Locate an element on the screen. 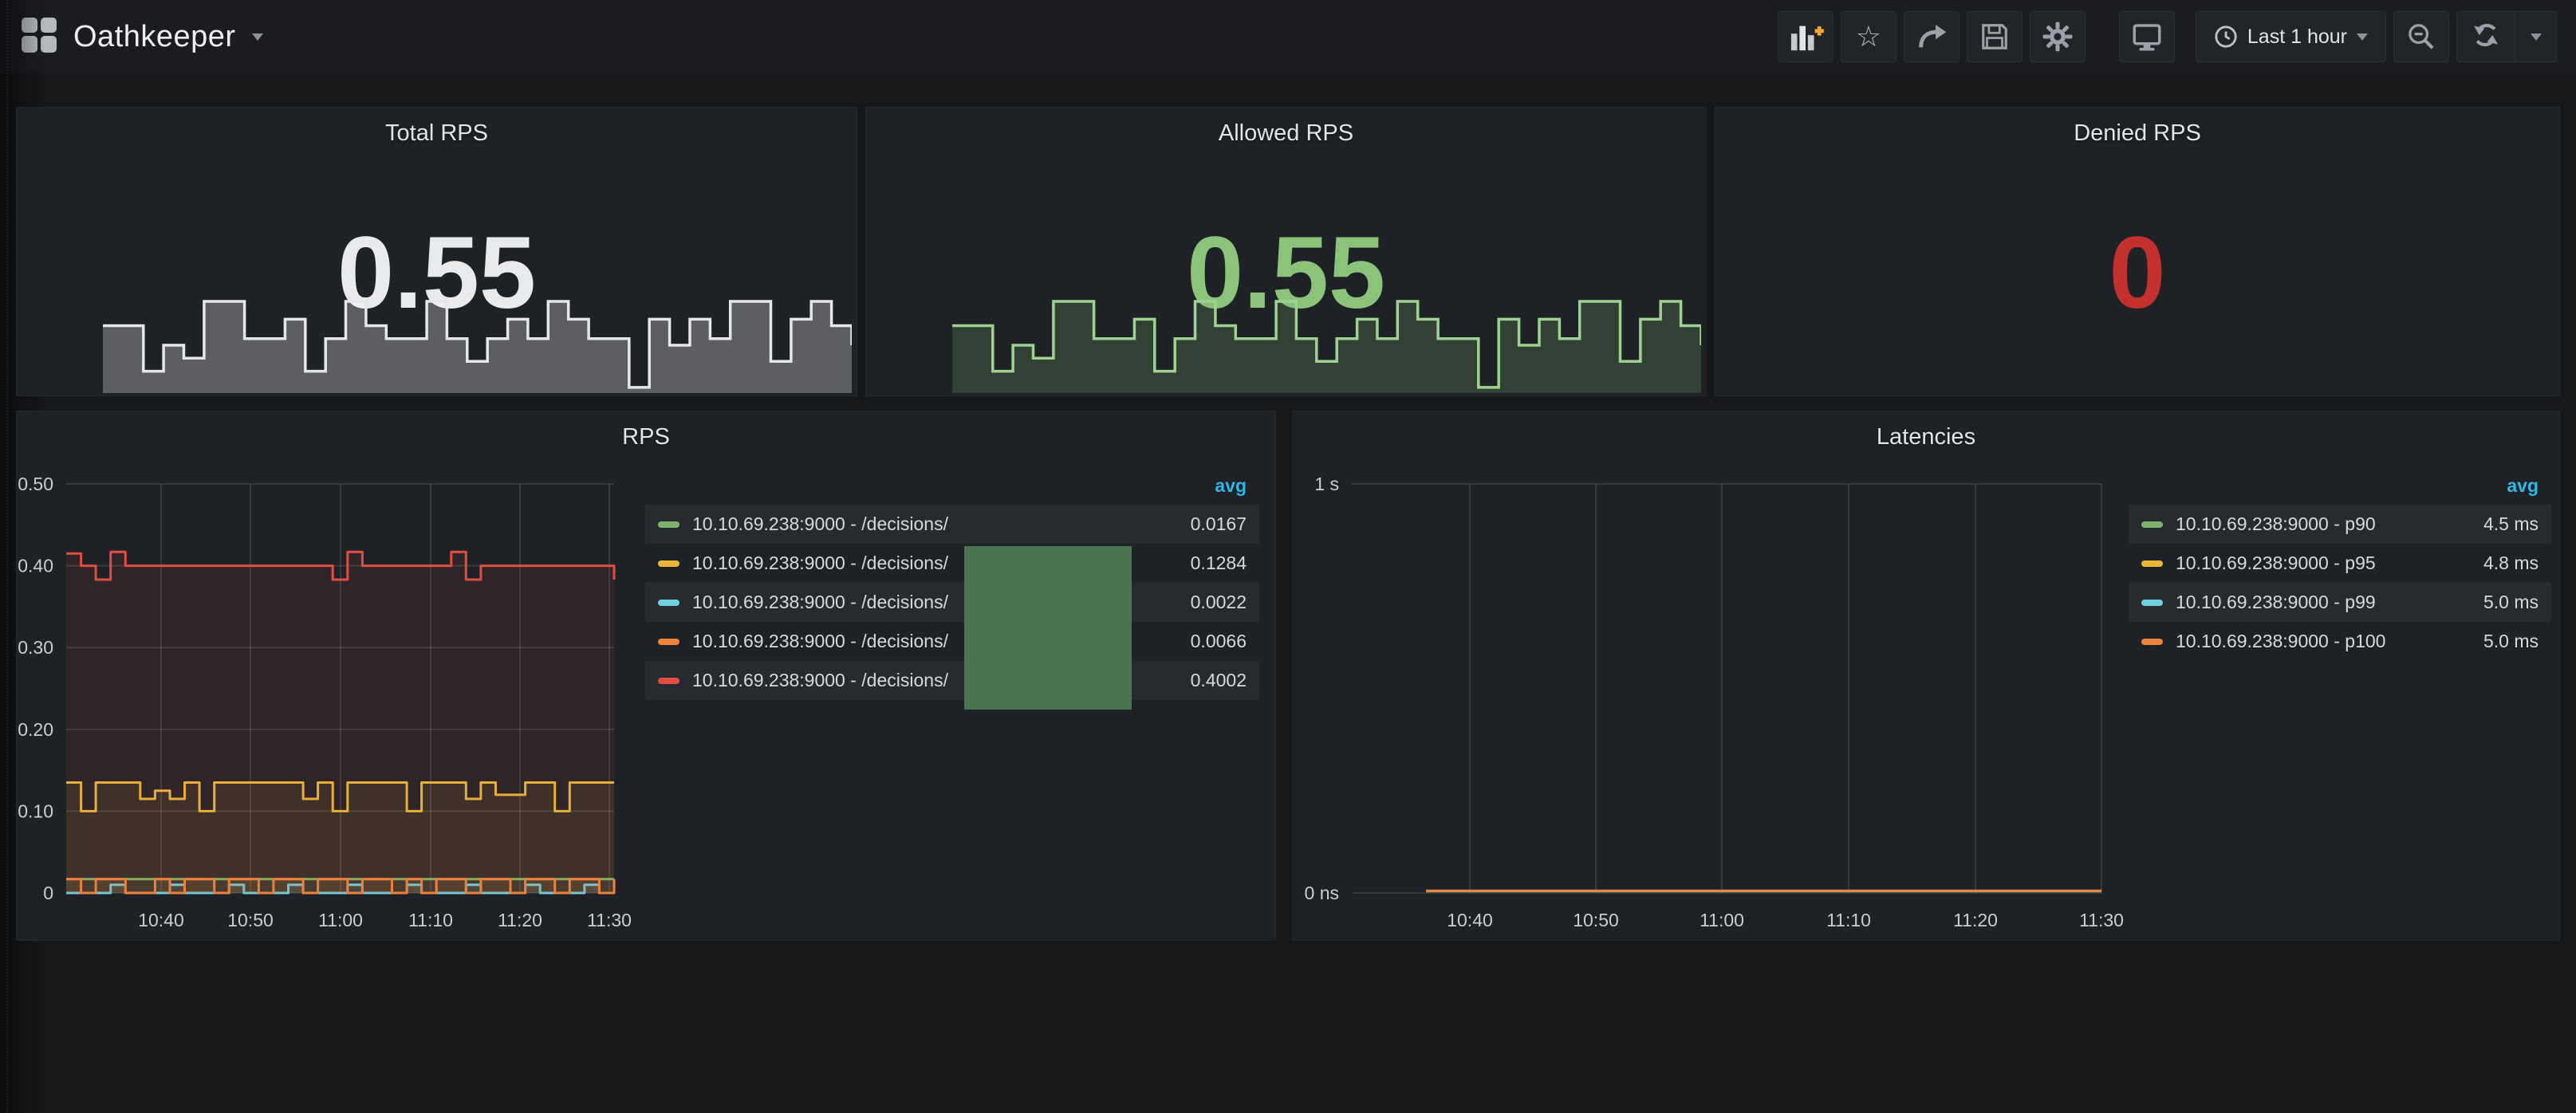  add-panel-icon is located at coordinates (1805, 37).